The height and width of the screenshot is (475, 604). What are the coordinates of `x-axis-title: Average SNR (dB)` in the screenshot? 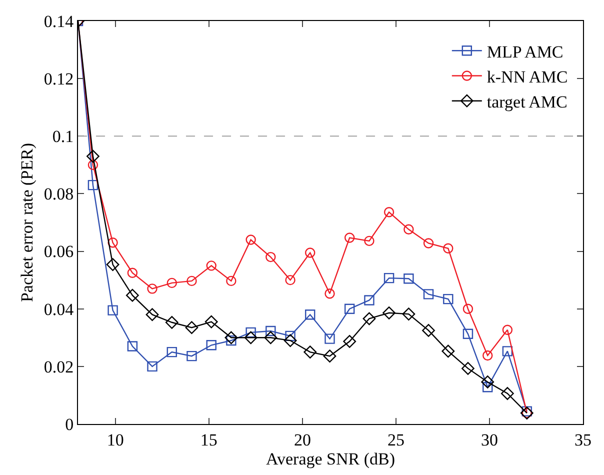 It's located at (331, 458).